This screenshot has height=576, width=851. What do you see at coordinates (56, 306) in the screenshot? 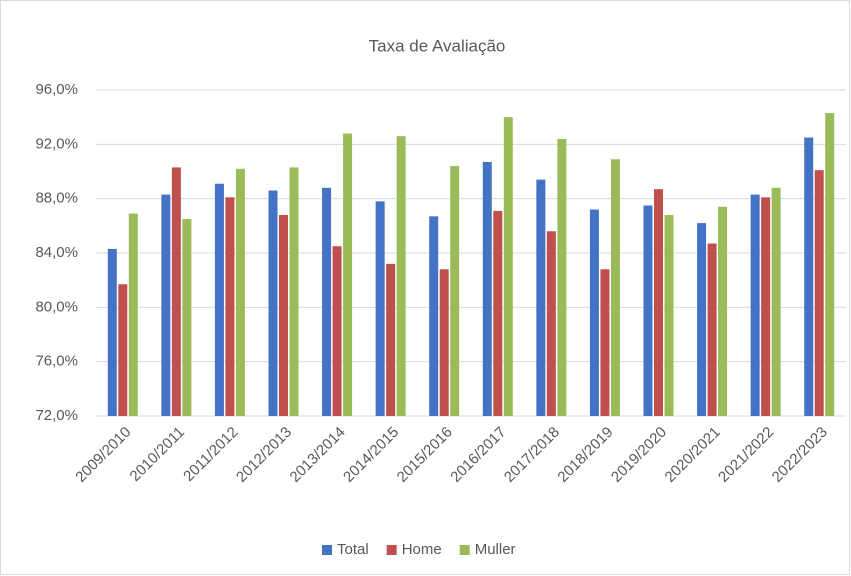
I see `y-tick-label: 80,0%` at bounding box center [56, 306].